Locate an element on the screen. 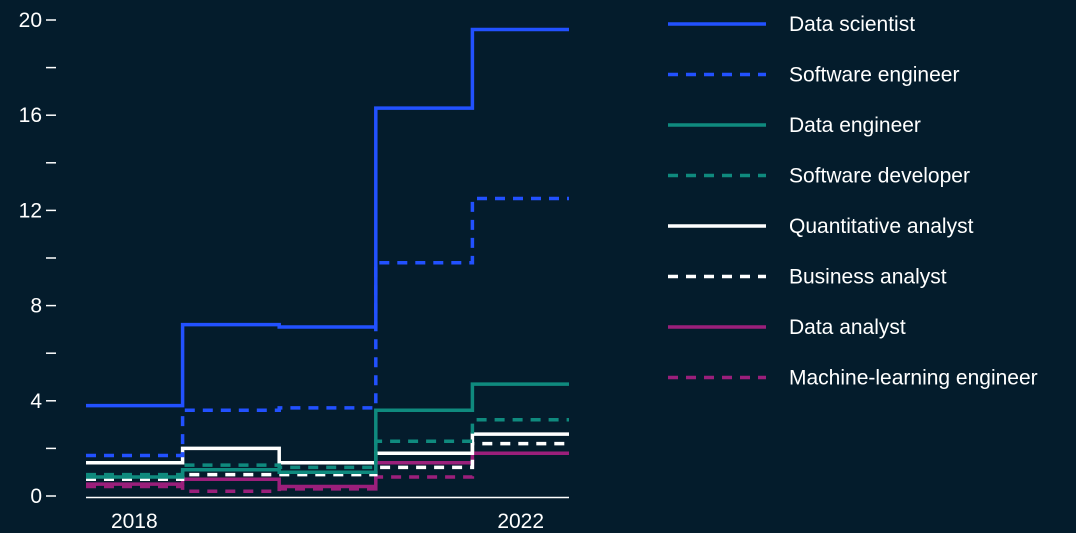 The image size is (1076, 533). y-tick-label: 0 is located at coordinates (36, 496).